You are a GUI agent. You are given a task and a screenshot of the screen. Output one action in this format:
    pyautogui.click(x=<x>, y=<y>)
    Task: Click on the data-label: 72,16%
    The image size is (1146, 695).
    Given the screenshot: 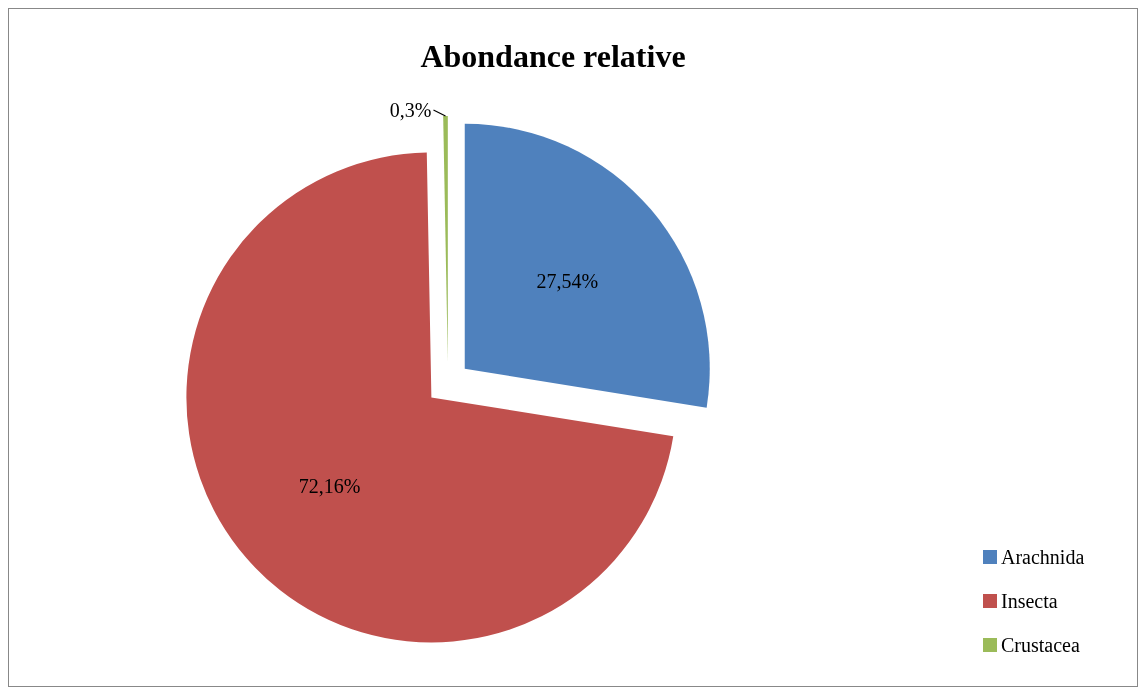 What is the action you would take?
    pyautogui.click(x=329, y=485)
    